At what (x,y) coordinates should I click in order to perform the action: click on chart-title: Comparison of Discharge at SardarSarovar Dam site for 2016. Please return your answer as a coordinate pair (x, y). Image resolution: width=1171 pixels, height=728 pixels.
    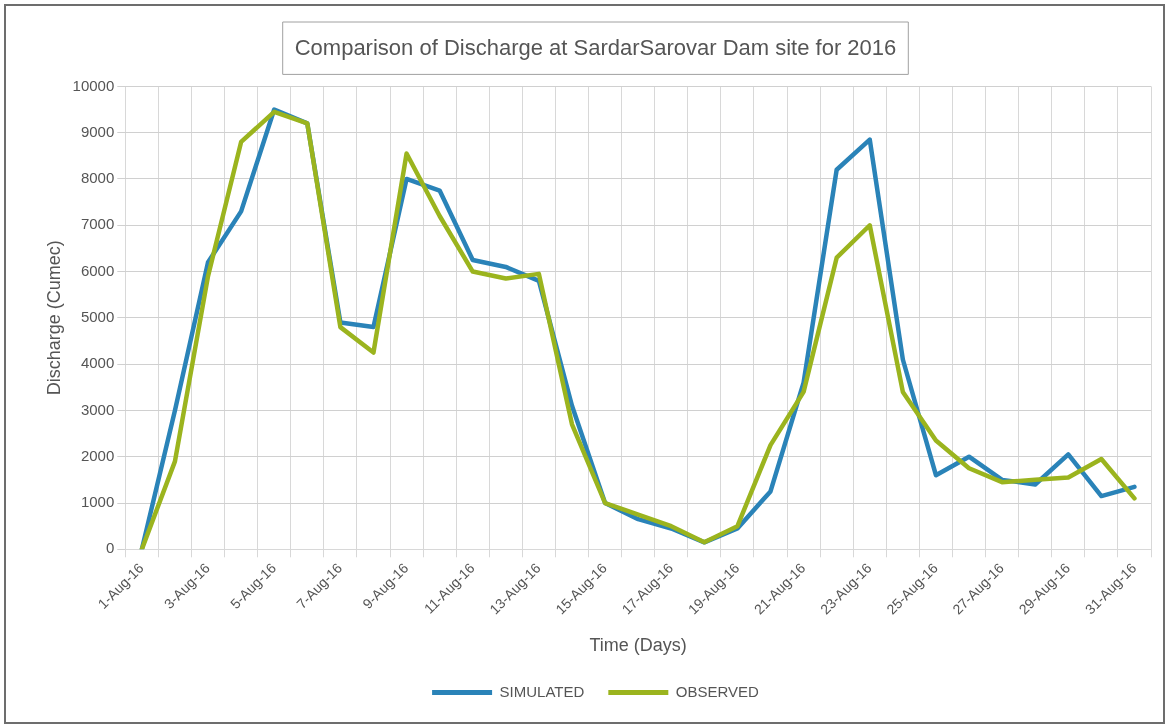
    Looking at the image, I should click on (595, 48).